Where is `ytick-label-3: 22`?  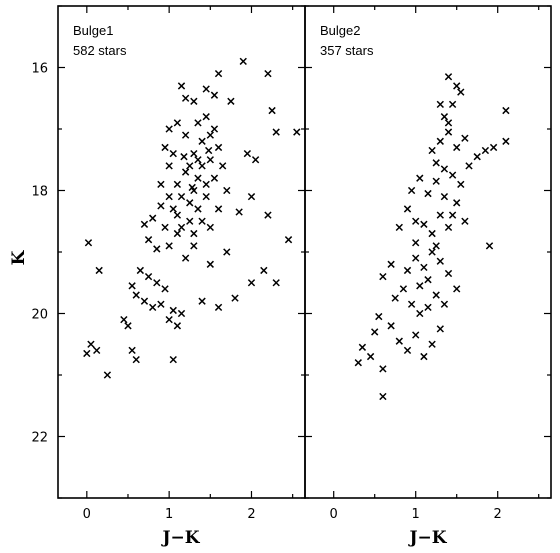 ytick-label-3: 22 is located at coordinates (39, 438).